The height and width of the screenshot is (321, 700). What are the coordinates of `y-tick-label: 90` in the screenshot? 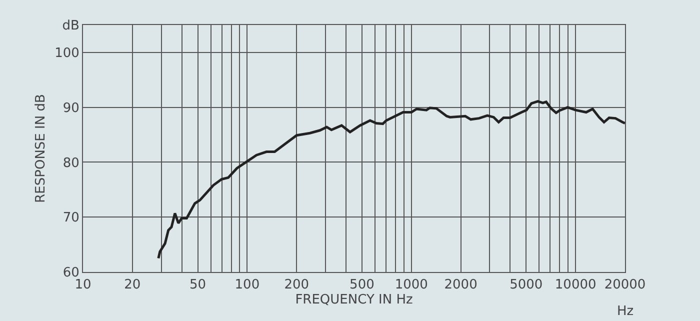 It's located at (71, 108).